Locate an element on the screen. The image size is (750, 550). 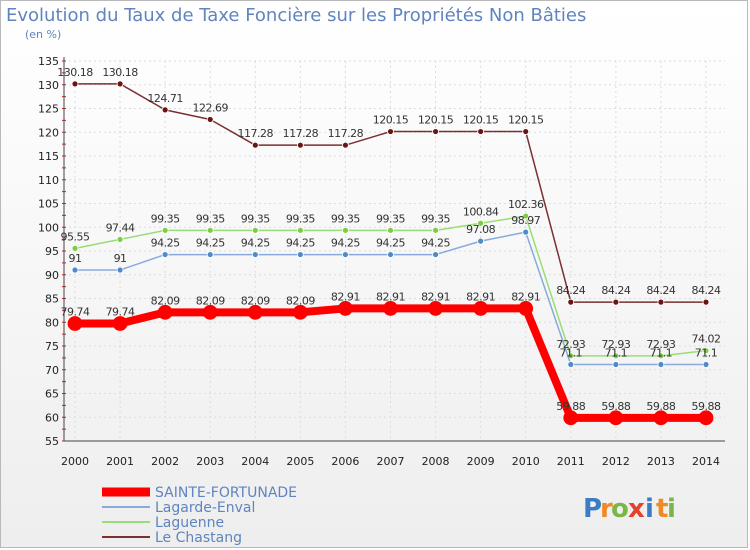
y-tick-label: 95 is located at coordinates (52, 251).